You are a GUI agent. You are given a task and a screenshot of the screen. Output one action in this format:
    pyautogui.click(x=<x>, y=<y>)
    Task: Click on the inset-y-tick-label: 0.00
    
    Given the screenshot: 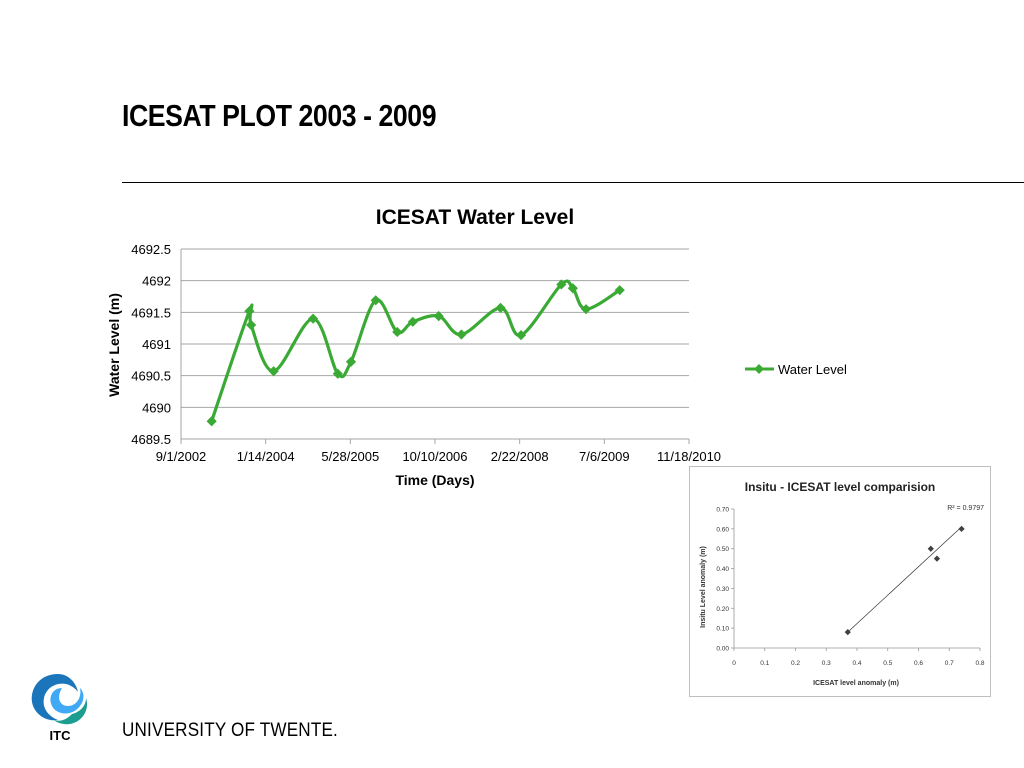 What is the action you would take?
    pyautogui.click(x=722, y=649)
    